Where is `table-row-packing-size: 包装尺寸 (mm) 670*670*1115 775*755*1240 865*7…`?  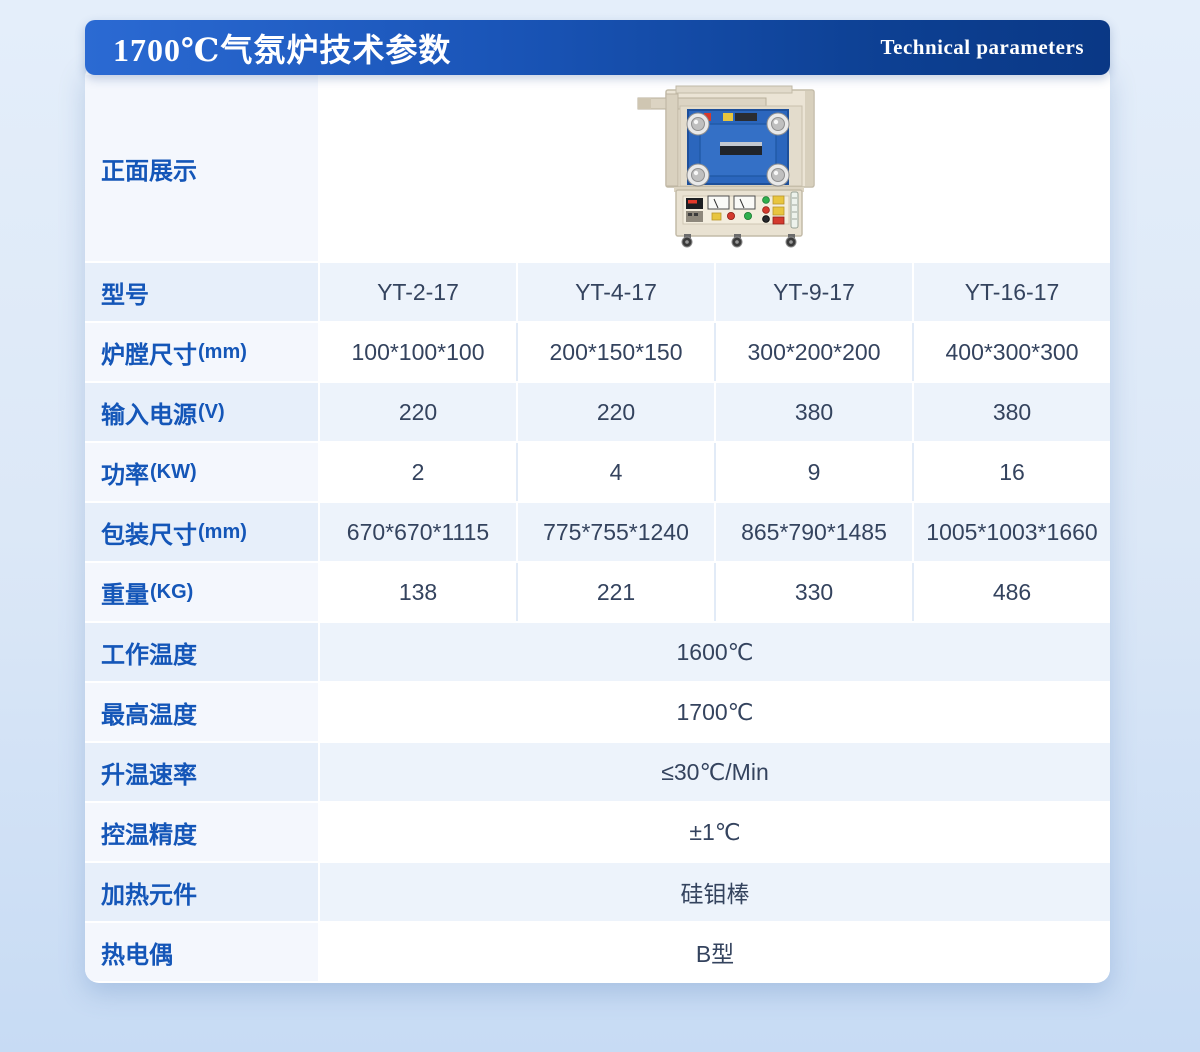 table-row-packing-size: 包装尺寸 (mm) 670*670*1115 775*755*1240 865*7… is located at coordinates (597, 532).